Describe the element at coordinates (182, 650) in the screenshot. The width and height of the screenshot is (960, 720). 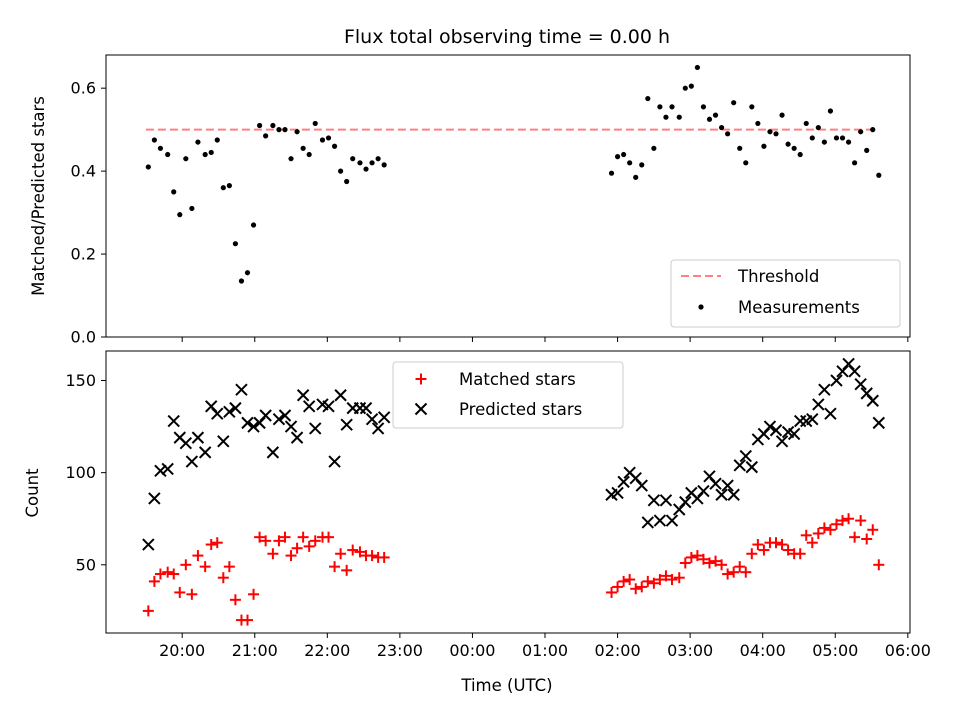
I see `x-tick-label: 20:00` at that location.